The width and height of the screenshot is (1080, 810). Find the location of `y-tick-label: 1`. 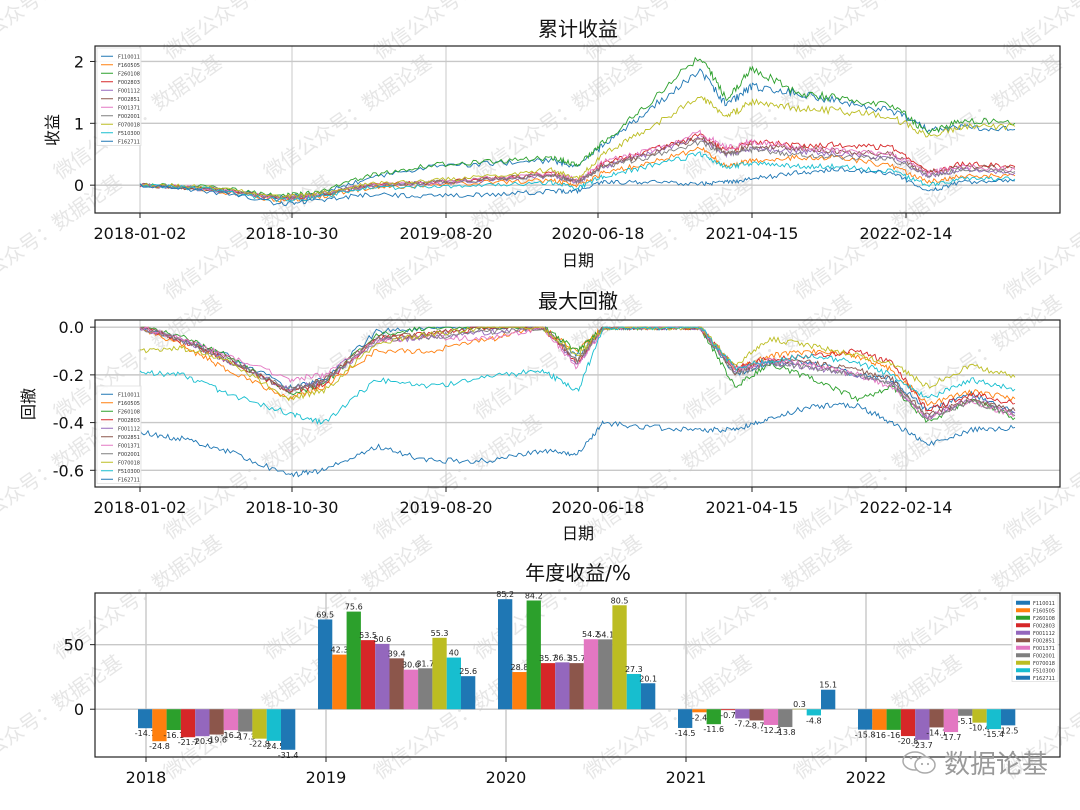

y-tick-label: 1 is located at coordinates (79, 123).